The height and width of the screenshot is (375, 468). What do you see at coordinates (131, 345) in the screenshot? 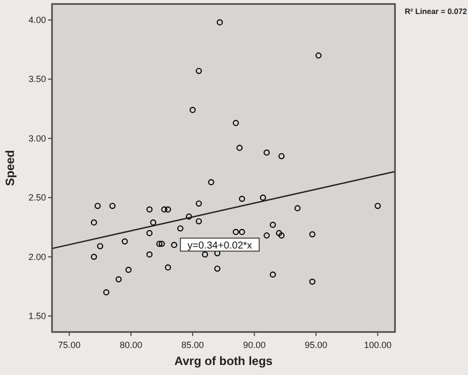
I see `x-tick-label: 80.00` at bounding box center [131, 345].